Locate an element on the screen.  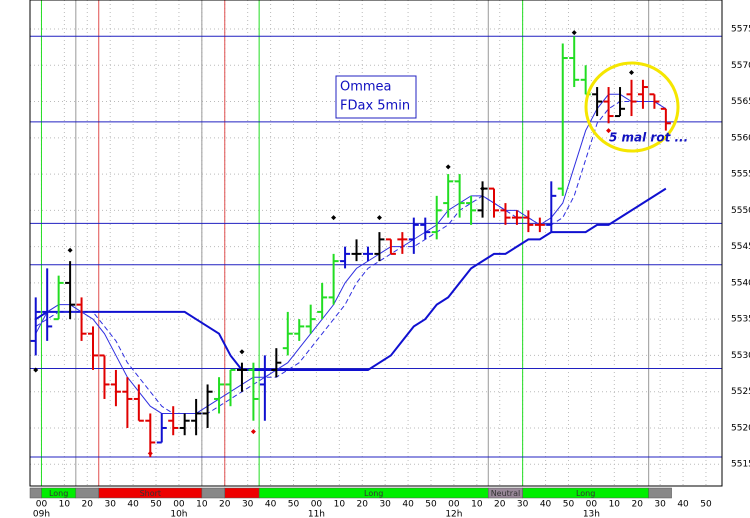
annotation-line: Ommea is located at coordinates (366, 87).